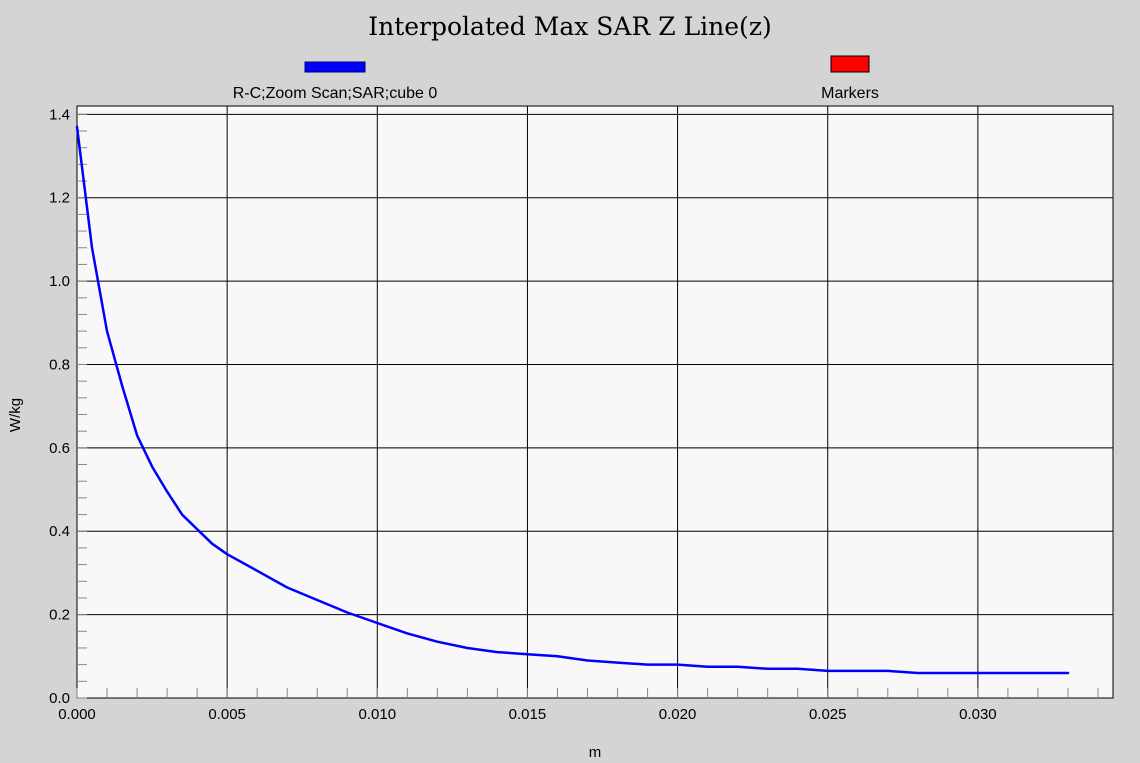 The image size is (1140, 763). Describe the element at coordinates (378, 714) in the screenshot. I see `x-tick-label: 0.010` at that location.